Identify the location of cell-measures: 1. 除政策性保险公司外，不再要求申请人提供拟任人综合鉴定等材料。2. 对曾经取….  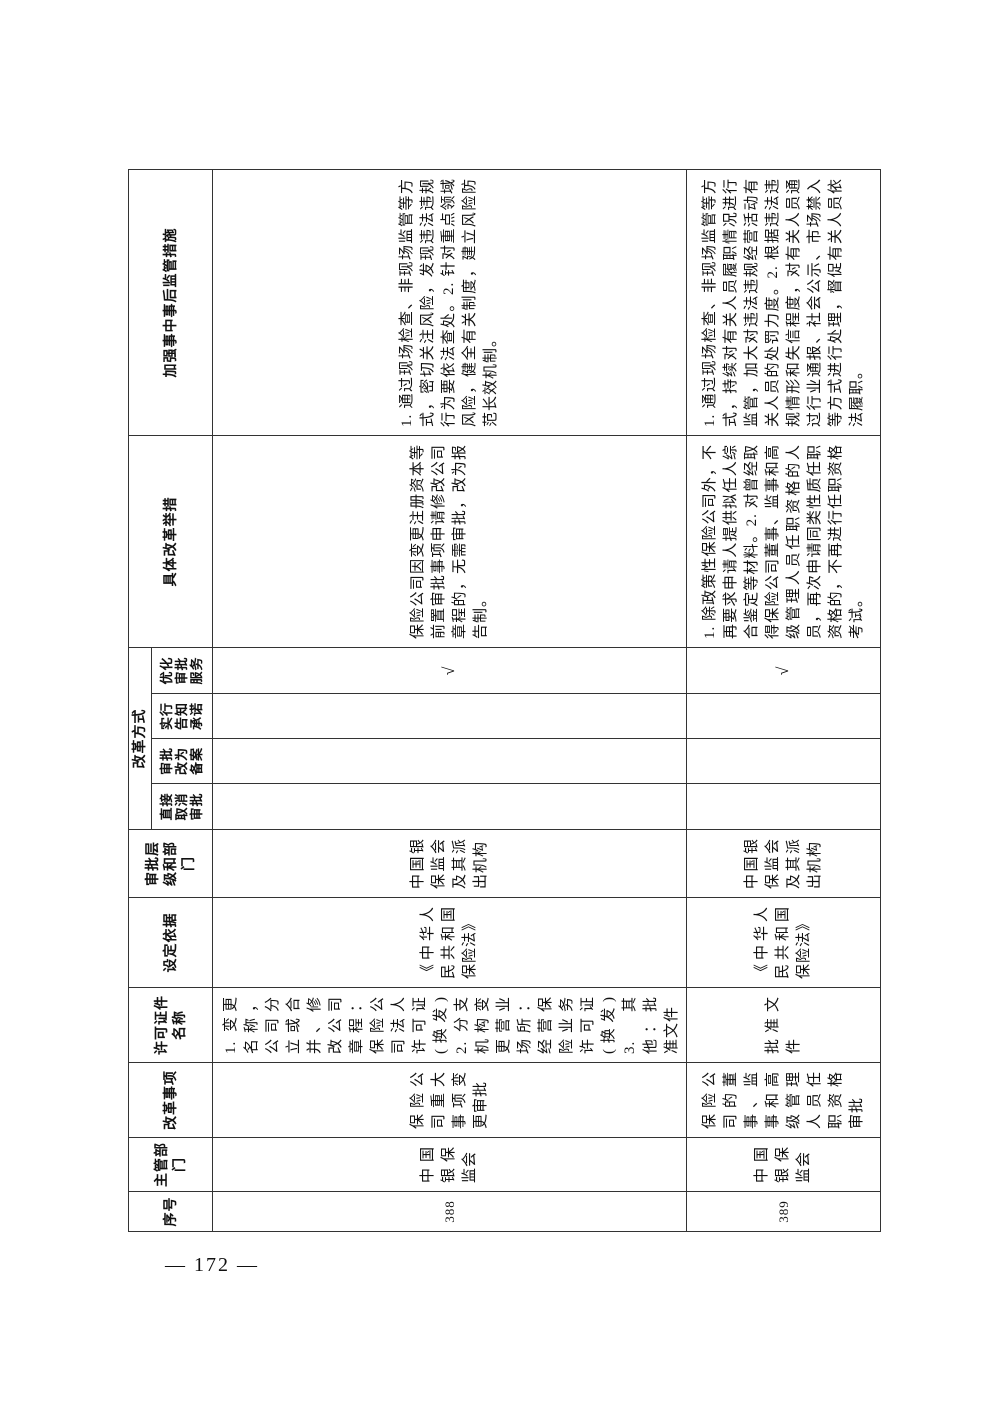
(783, 541).